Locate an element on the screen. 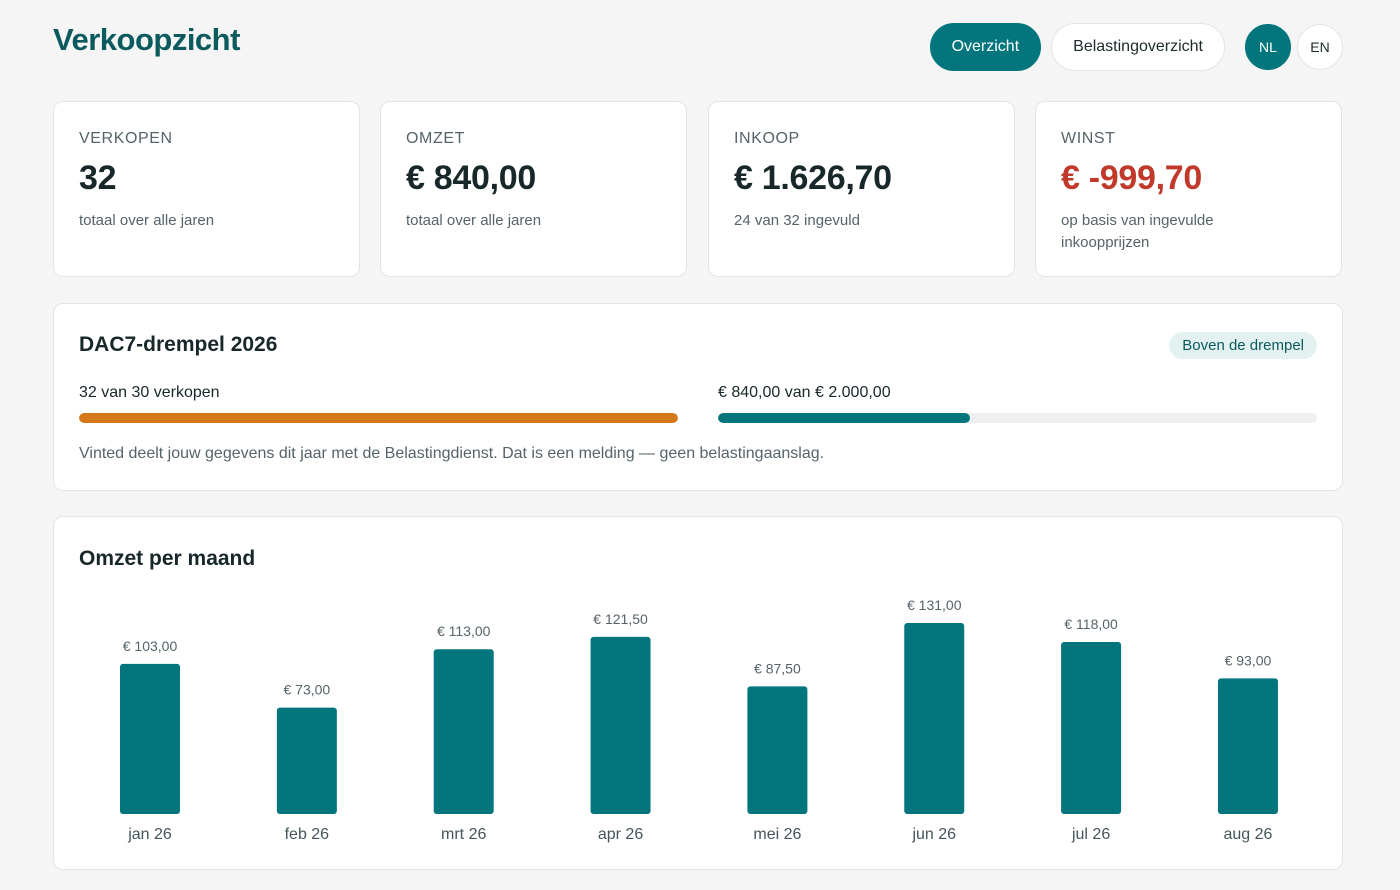 Image resolution: width=1400 pixels, height=890 pixels. bar-value-label: € 118,00 is located at coordinates (1091, 624).